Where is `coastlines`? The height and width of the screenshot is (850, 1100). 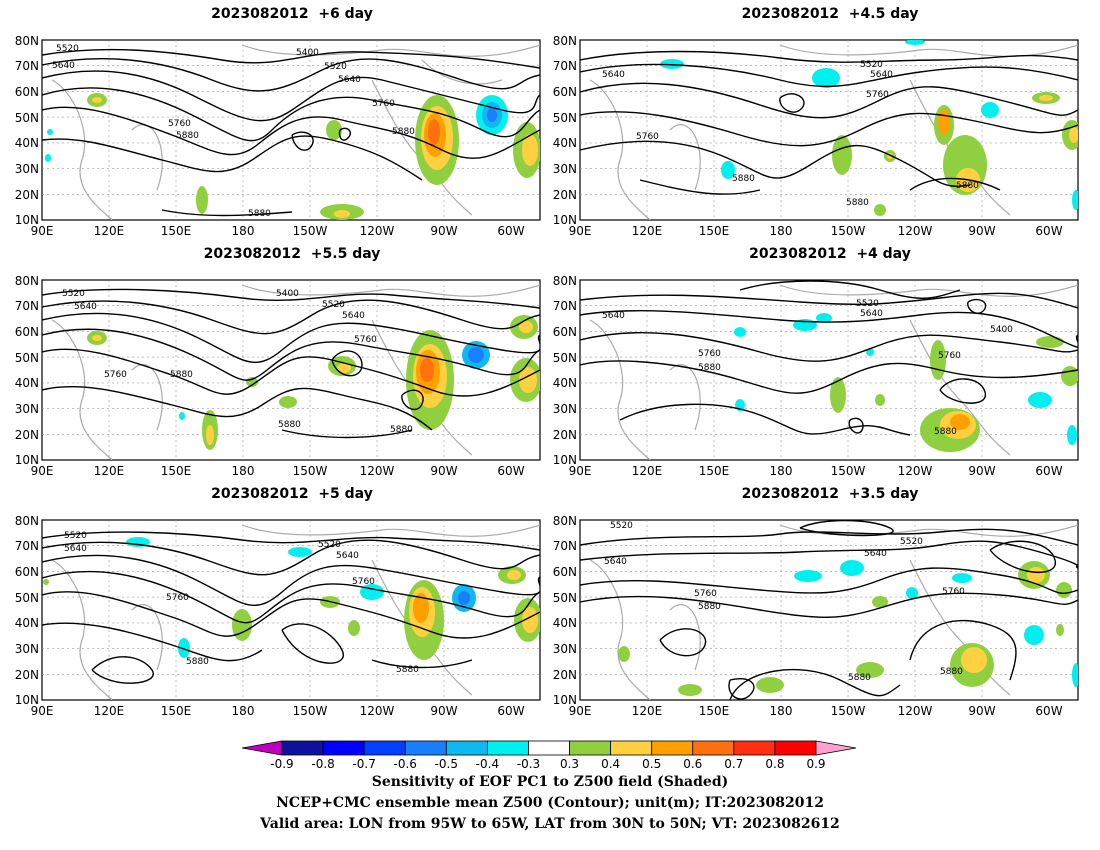
coastlines is located at coordinates (833, 372).